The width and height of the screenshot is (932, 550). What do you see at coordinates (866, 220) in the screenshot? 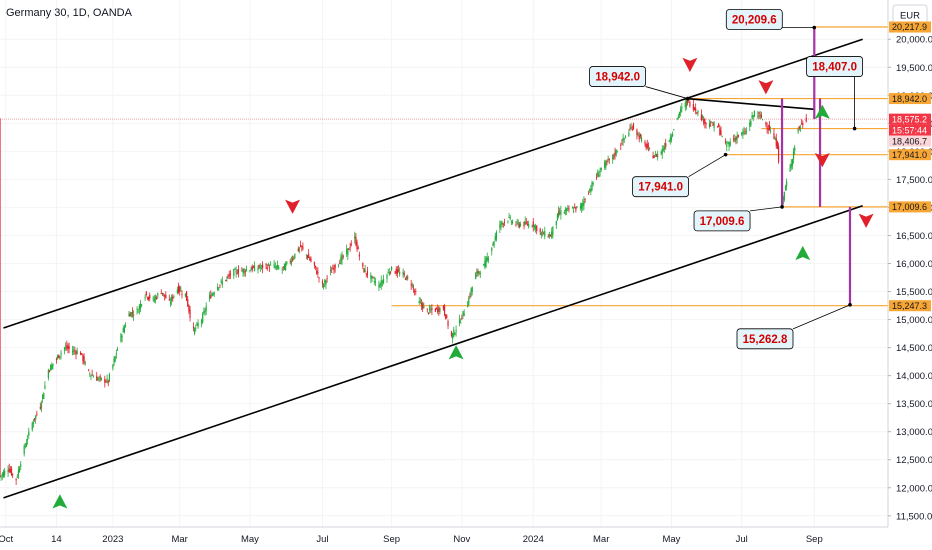
I see `down-arrow-marker` at bounding box center [866, 220].